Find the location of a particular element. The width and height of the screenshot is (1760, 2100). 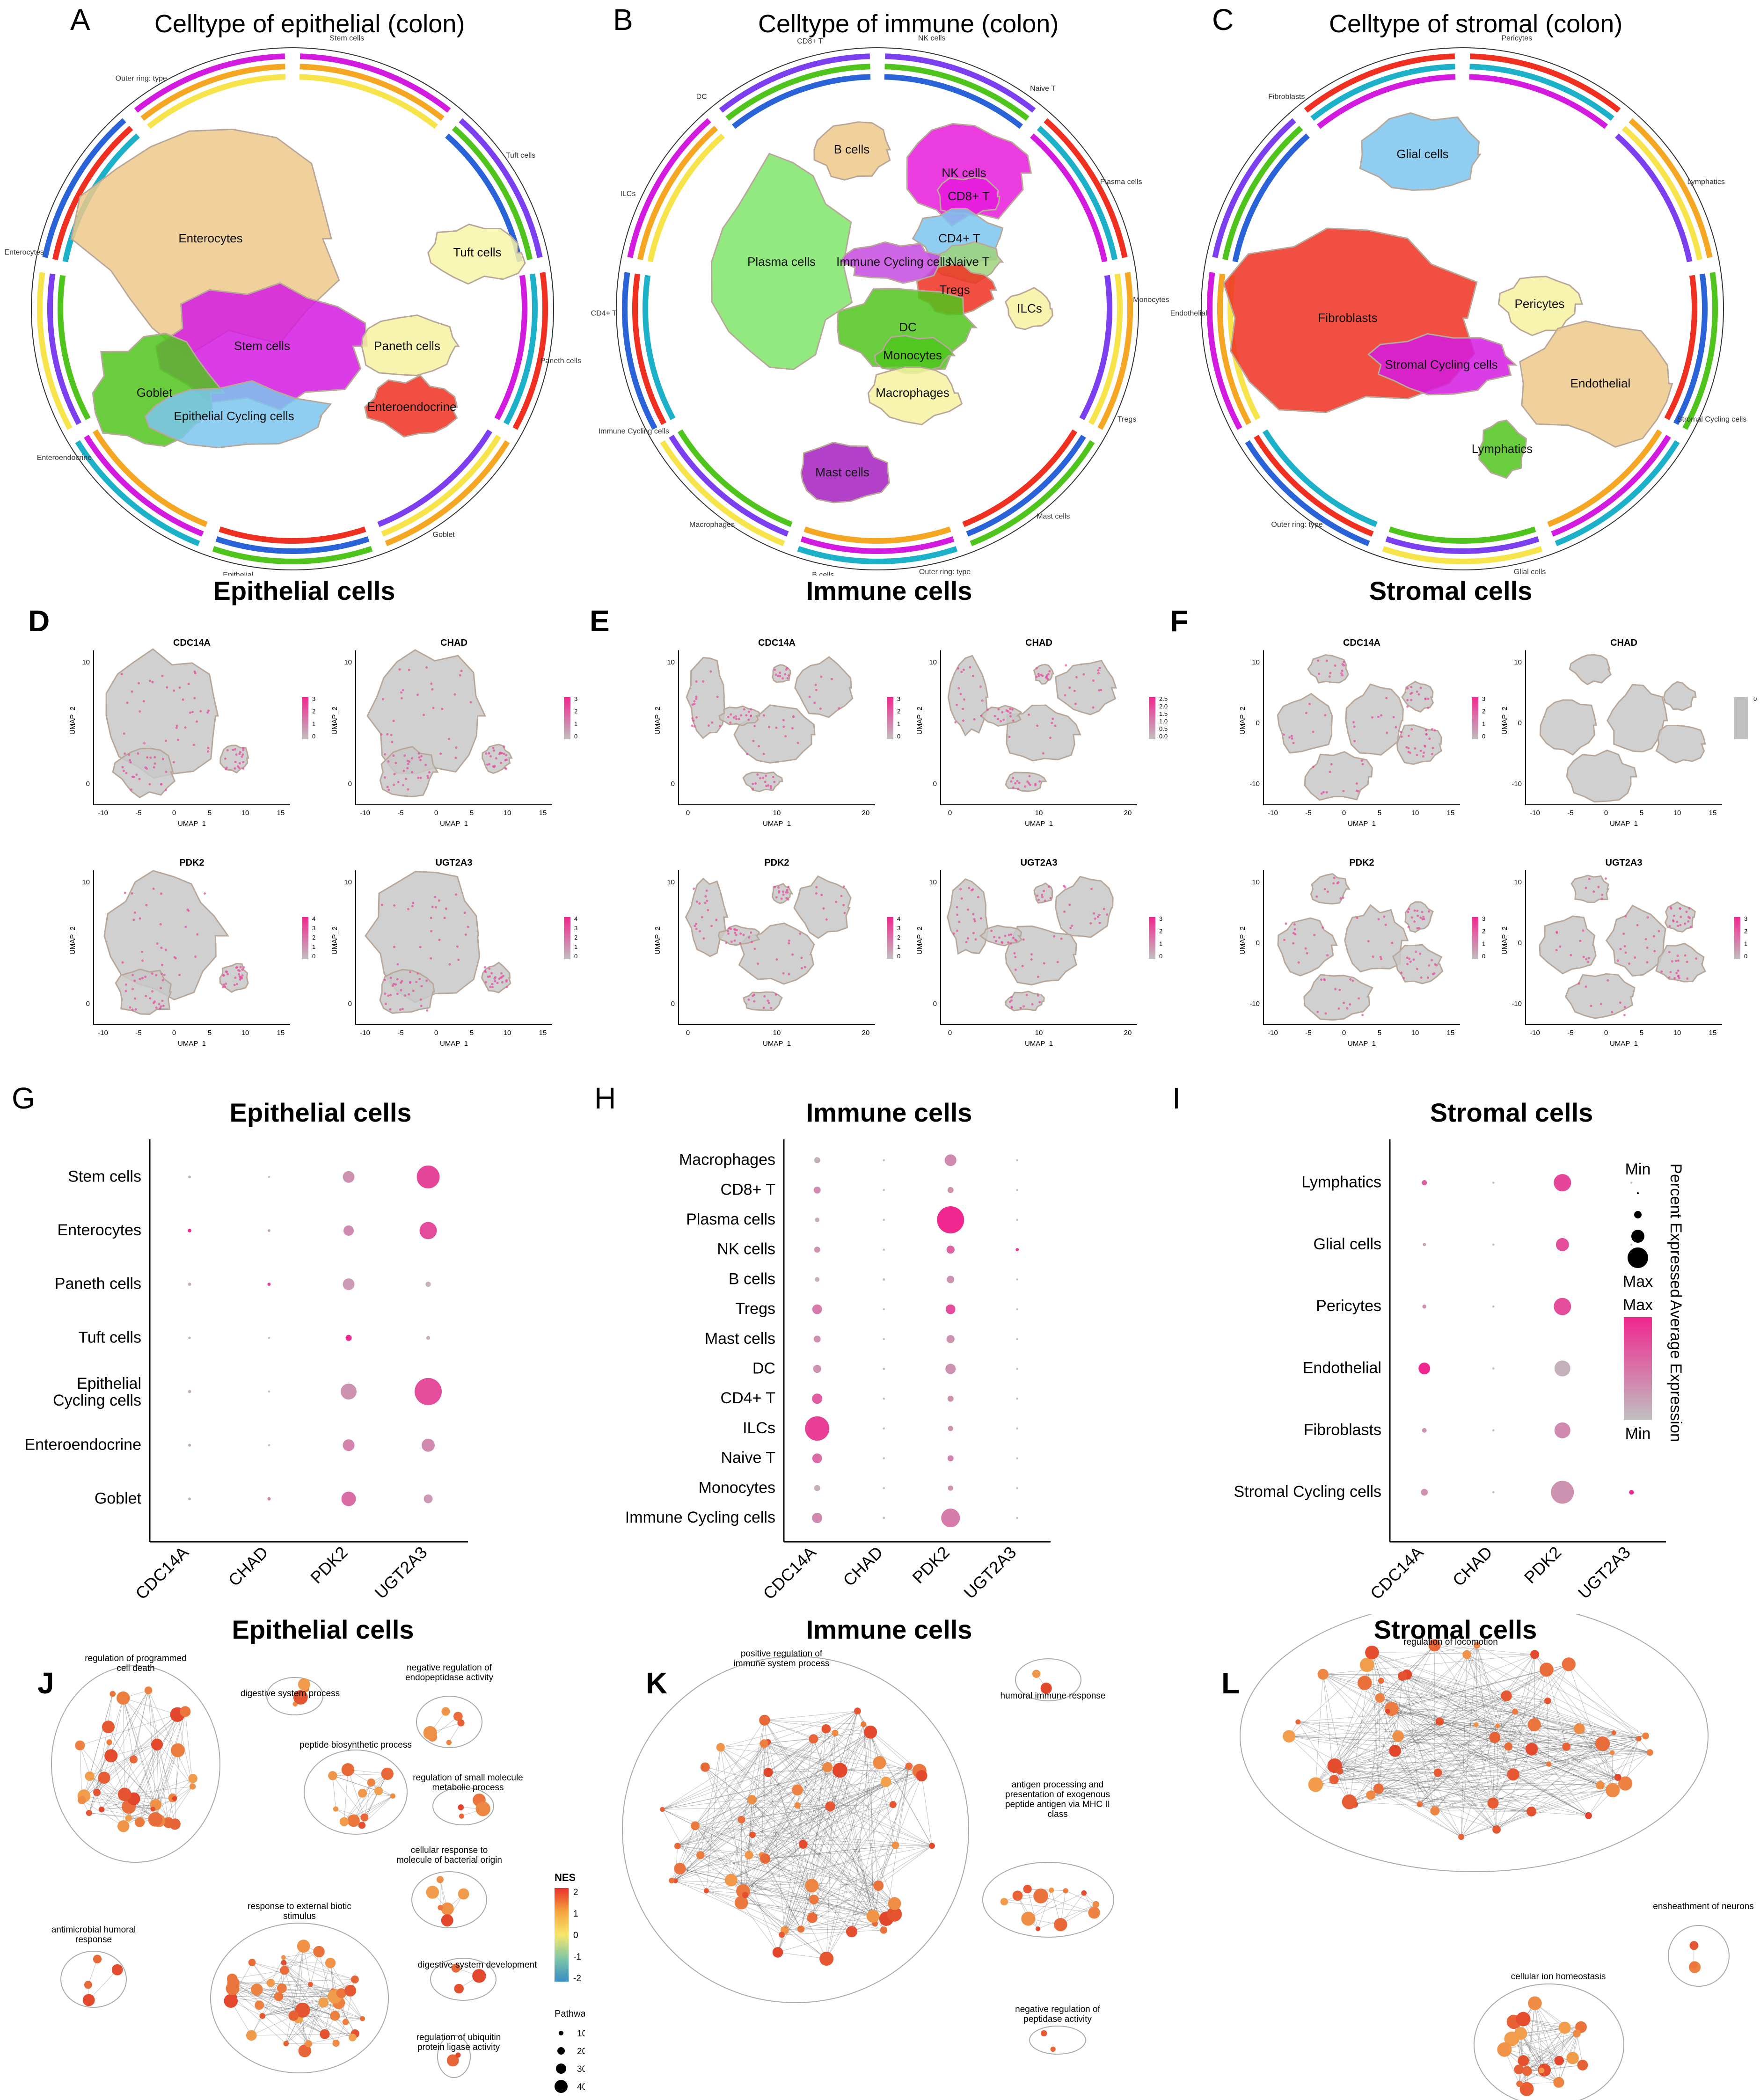

cluster-label-line: stimulus is located at coordinates (299, 1916).